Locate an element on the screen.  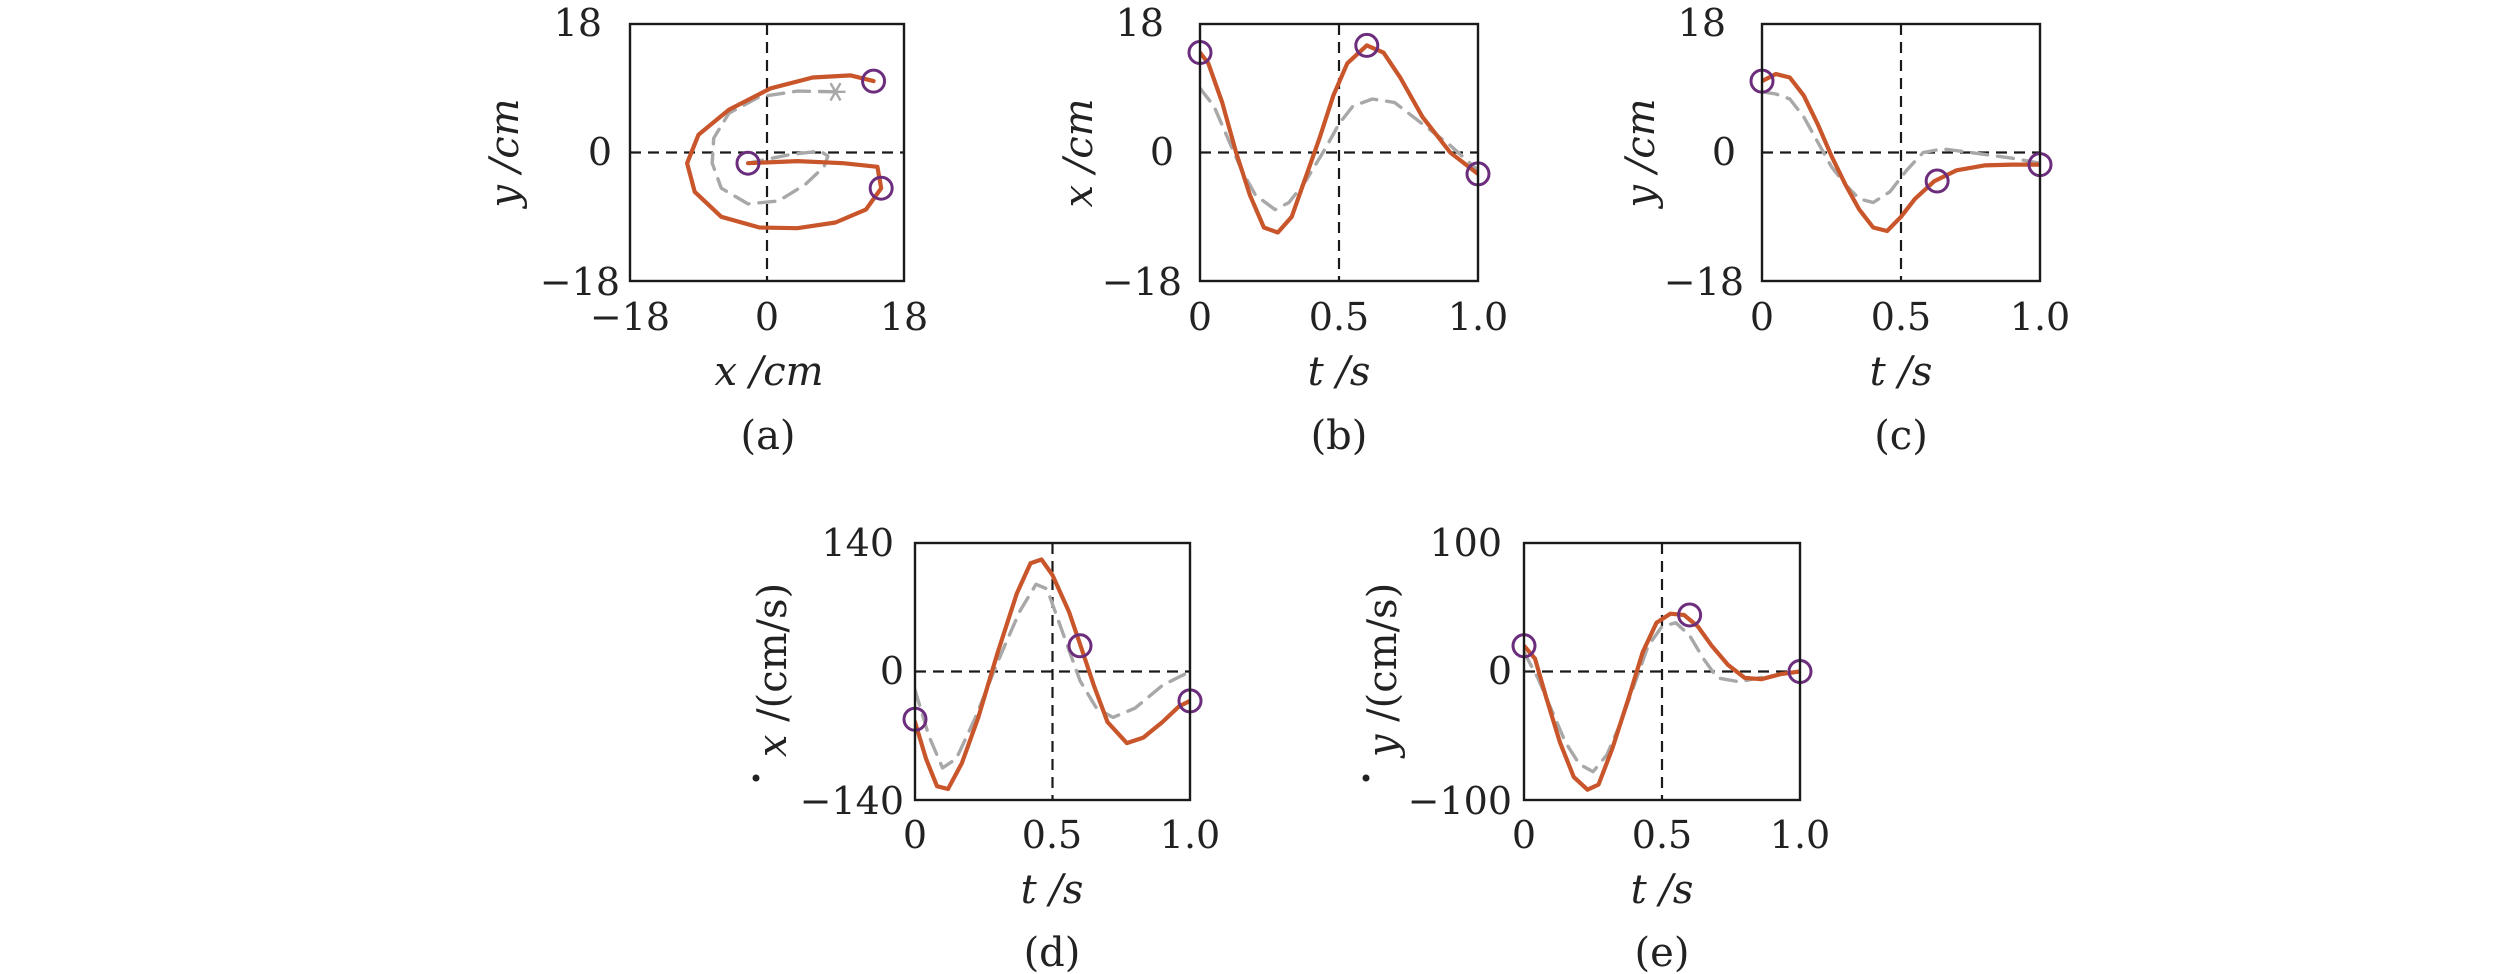
panel-c-y-vs-time: 18 0 −18 0 0.5 1.0 t /s y /cm (c) is located at coordinates (1844, 230).